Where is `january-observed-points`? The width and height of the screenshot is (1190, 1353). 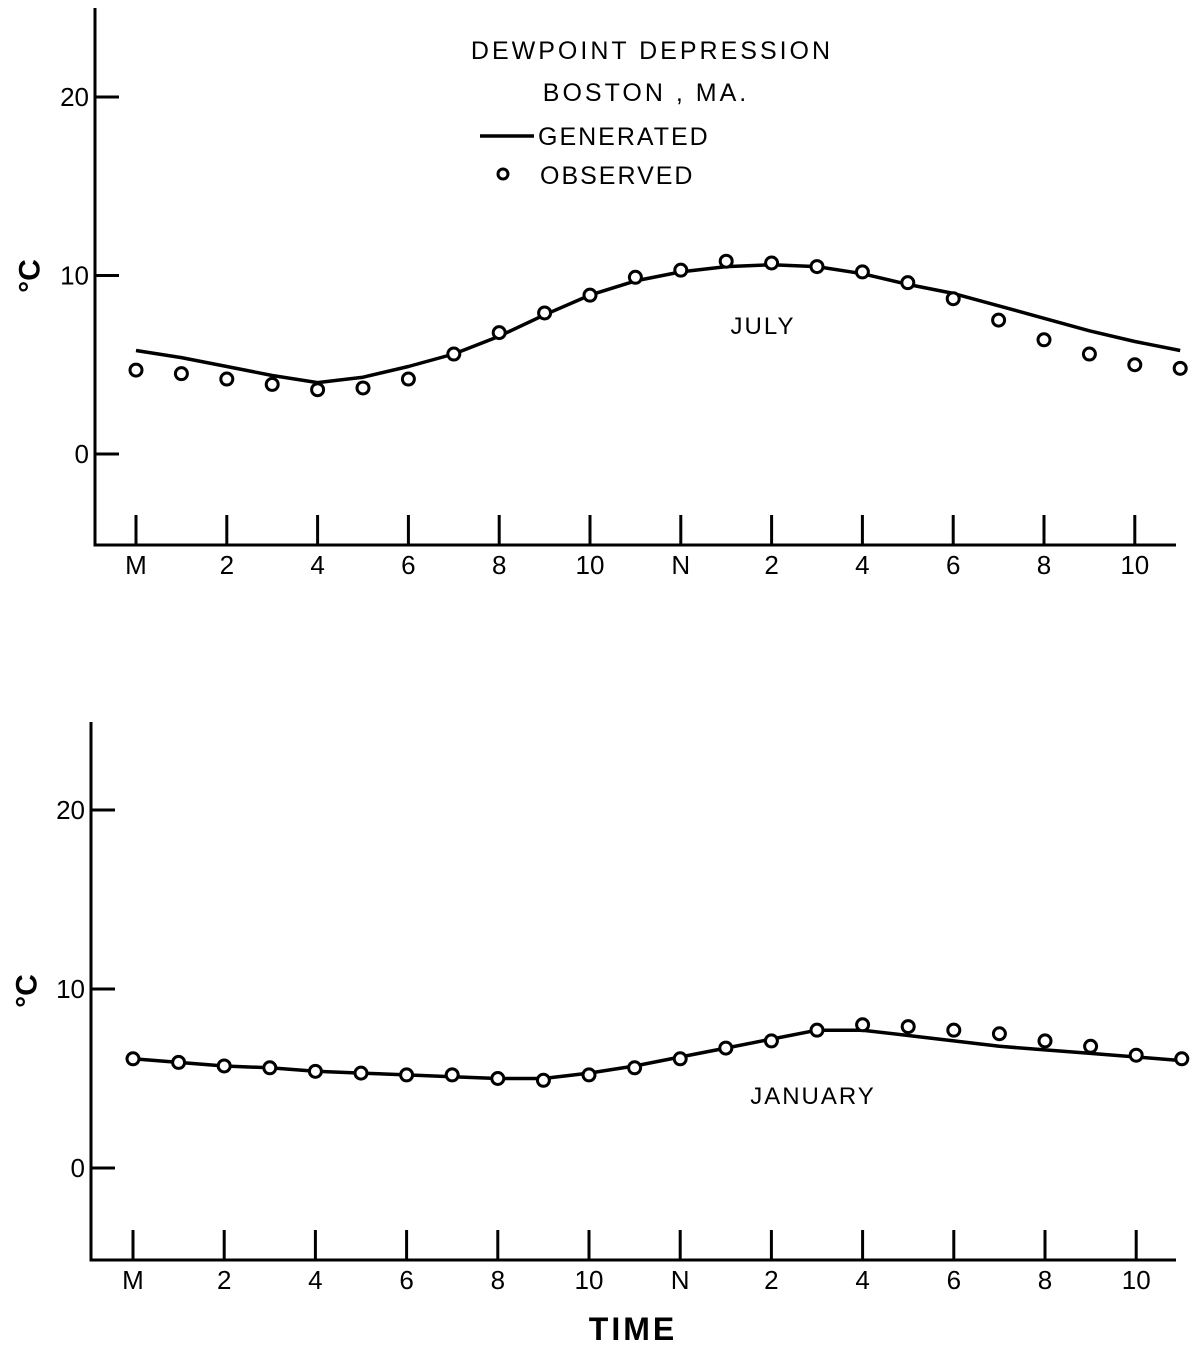 january-observed-points is located at coordinates (657, 1052).